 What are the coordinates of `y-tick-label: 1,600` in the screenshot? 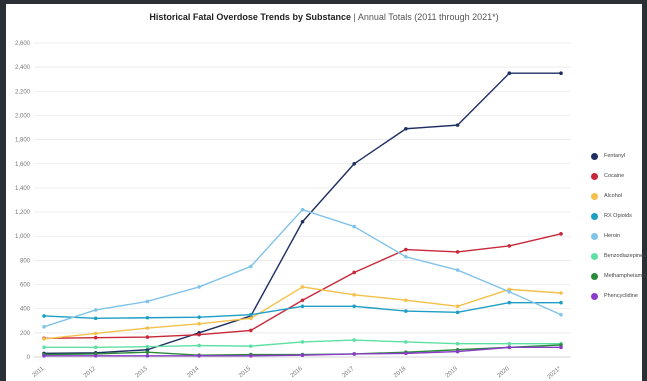 It's located at (23, 165).